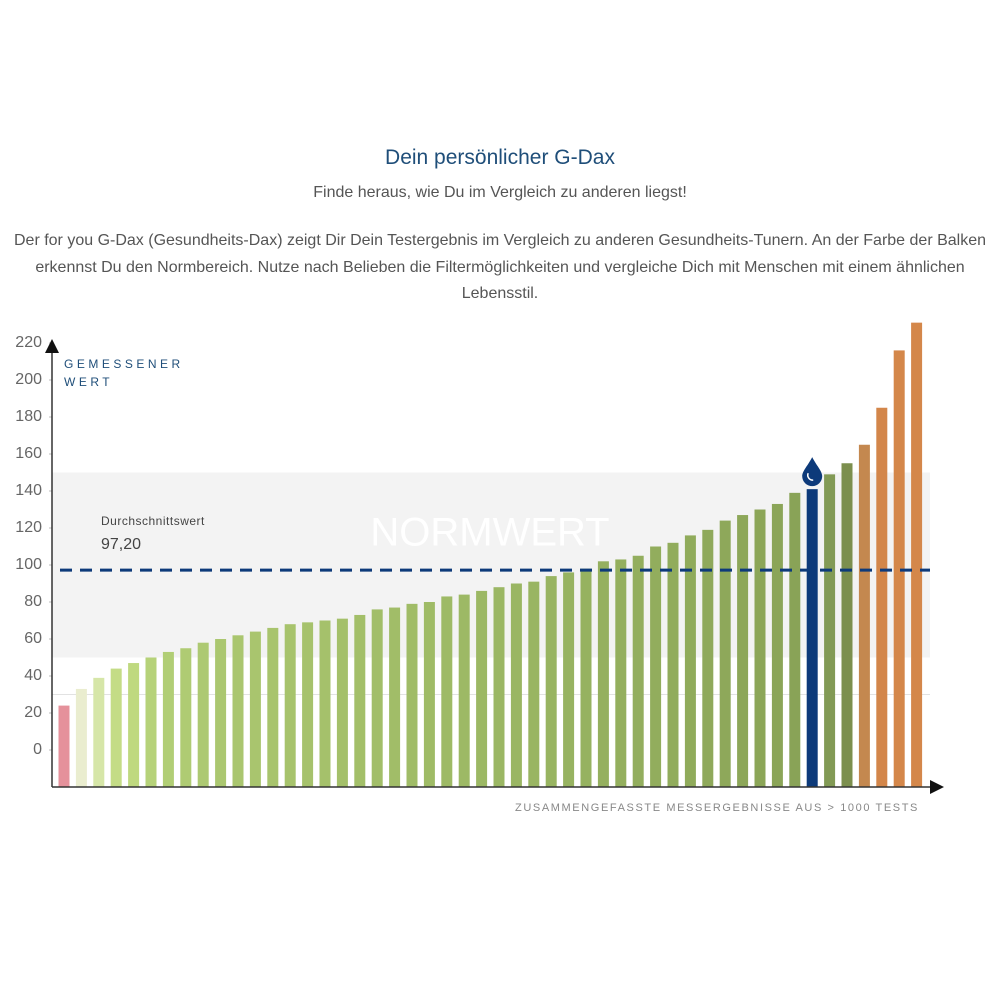  Describe the element at coordinates (28, 416) in the screenshot. I see `y-tick-label: 180` at that location.